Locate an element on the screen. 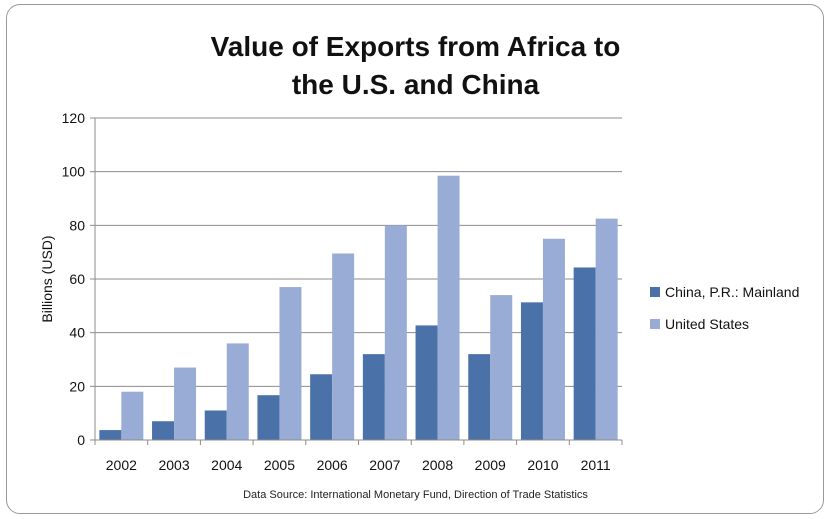 The height and width of the screenshot is (519, 831). x-tick-label: 2007 is located at coordinates (384, 465).